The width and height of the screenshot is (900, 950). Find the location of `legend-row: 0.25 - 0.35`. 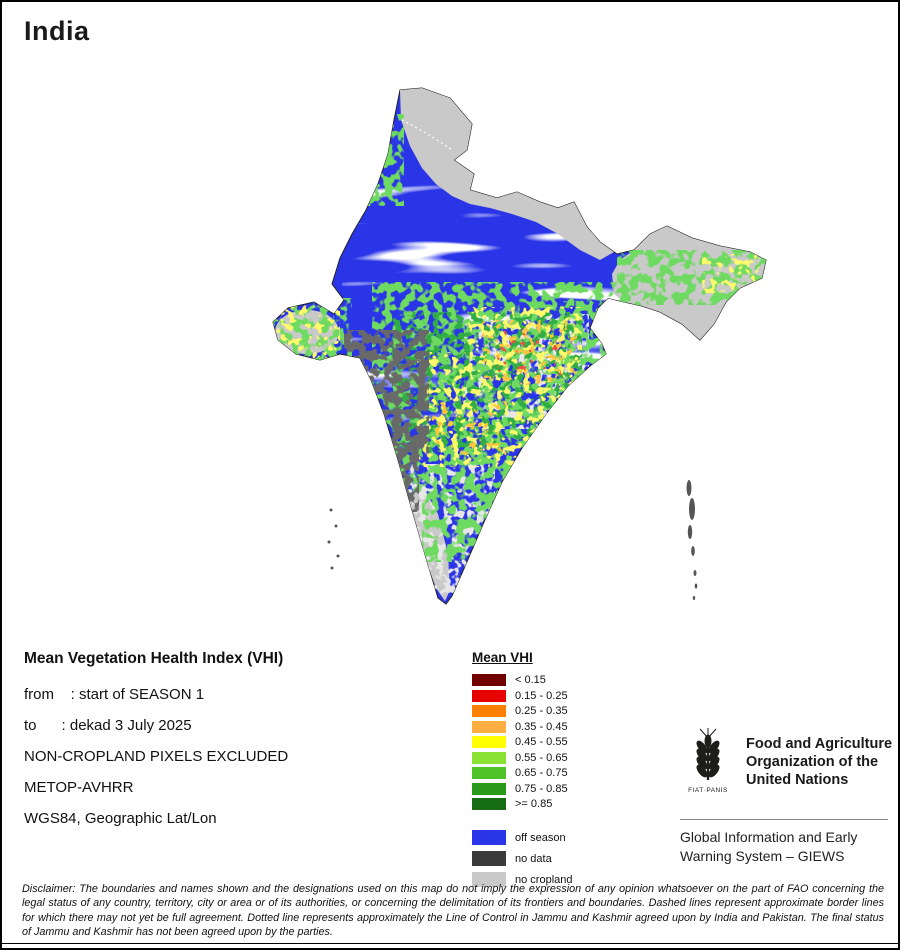

legend-row: 0.25 - 0.35 is located at coordinates (522, 711).